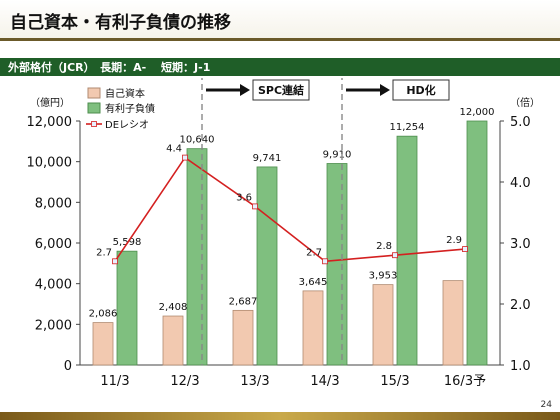 The height and width of the screenshot is (420, 560). I want to click on equity-value-label: 3,953, so click(383, 276).